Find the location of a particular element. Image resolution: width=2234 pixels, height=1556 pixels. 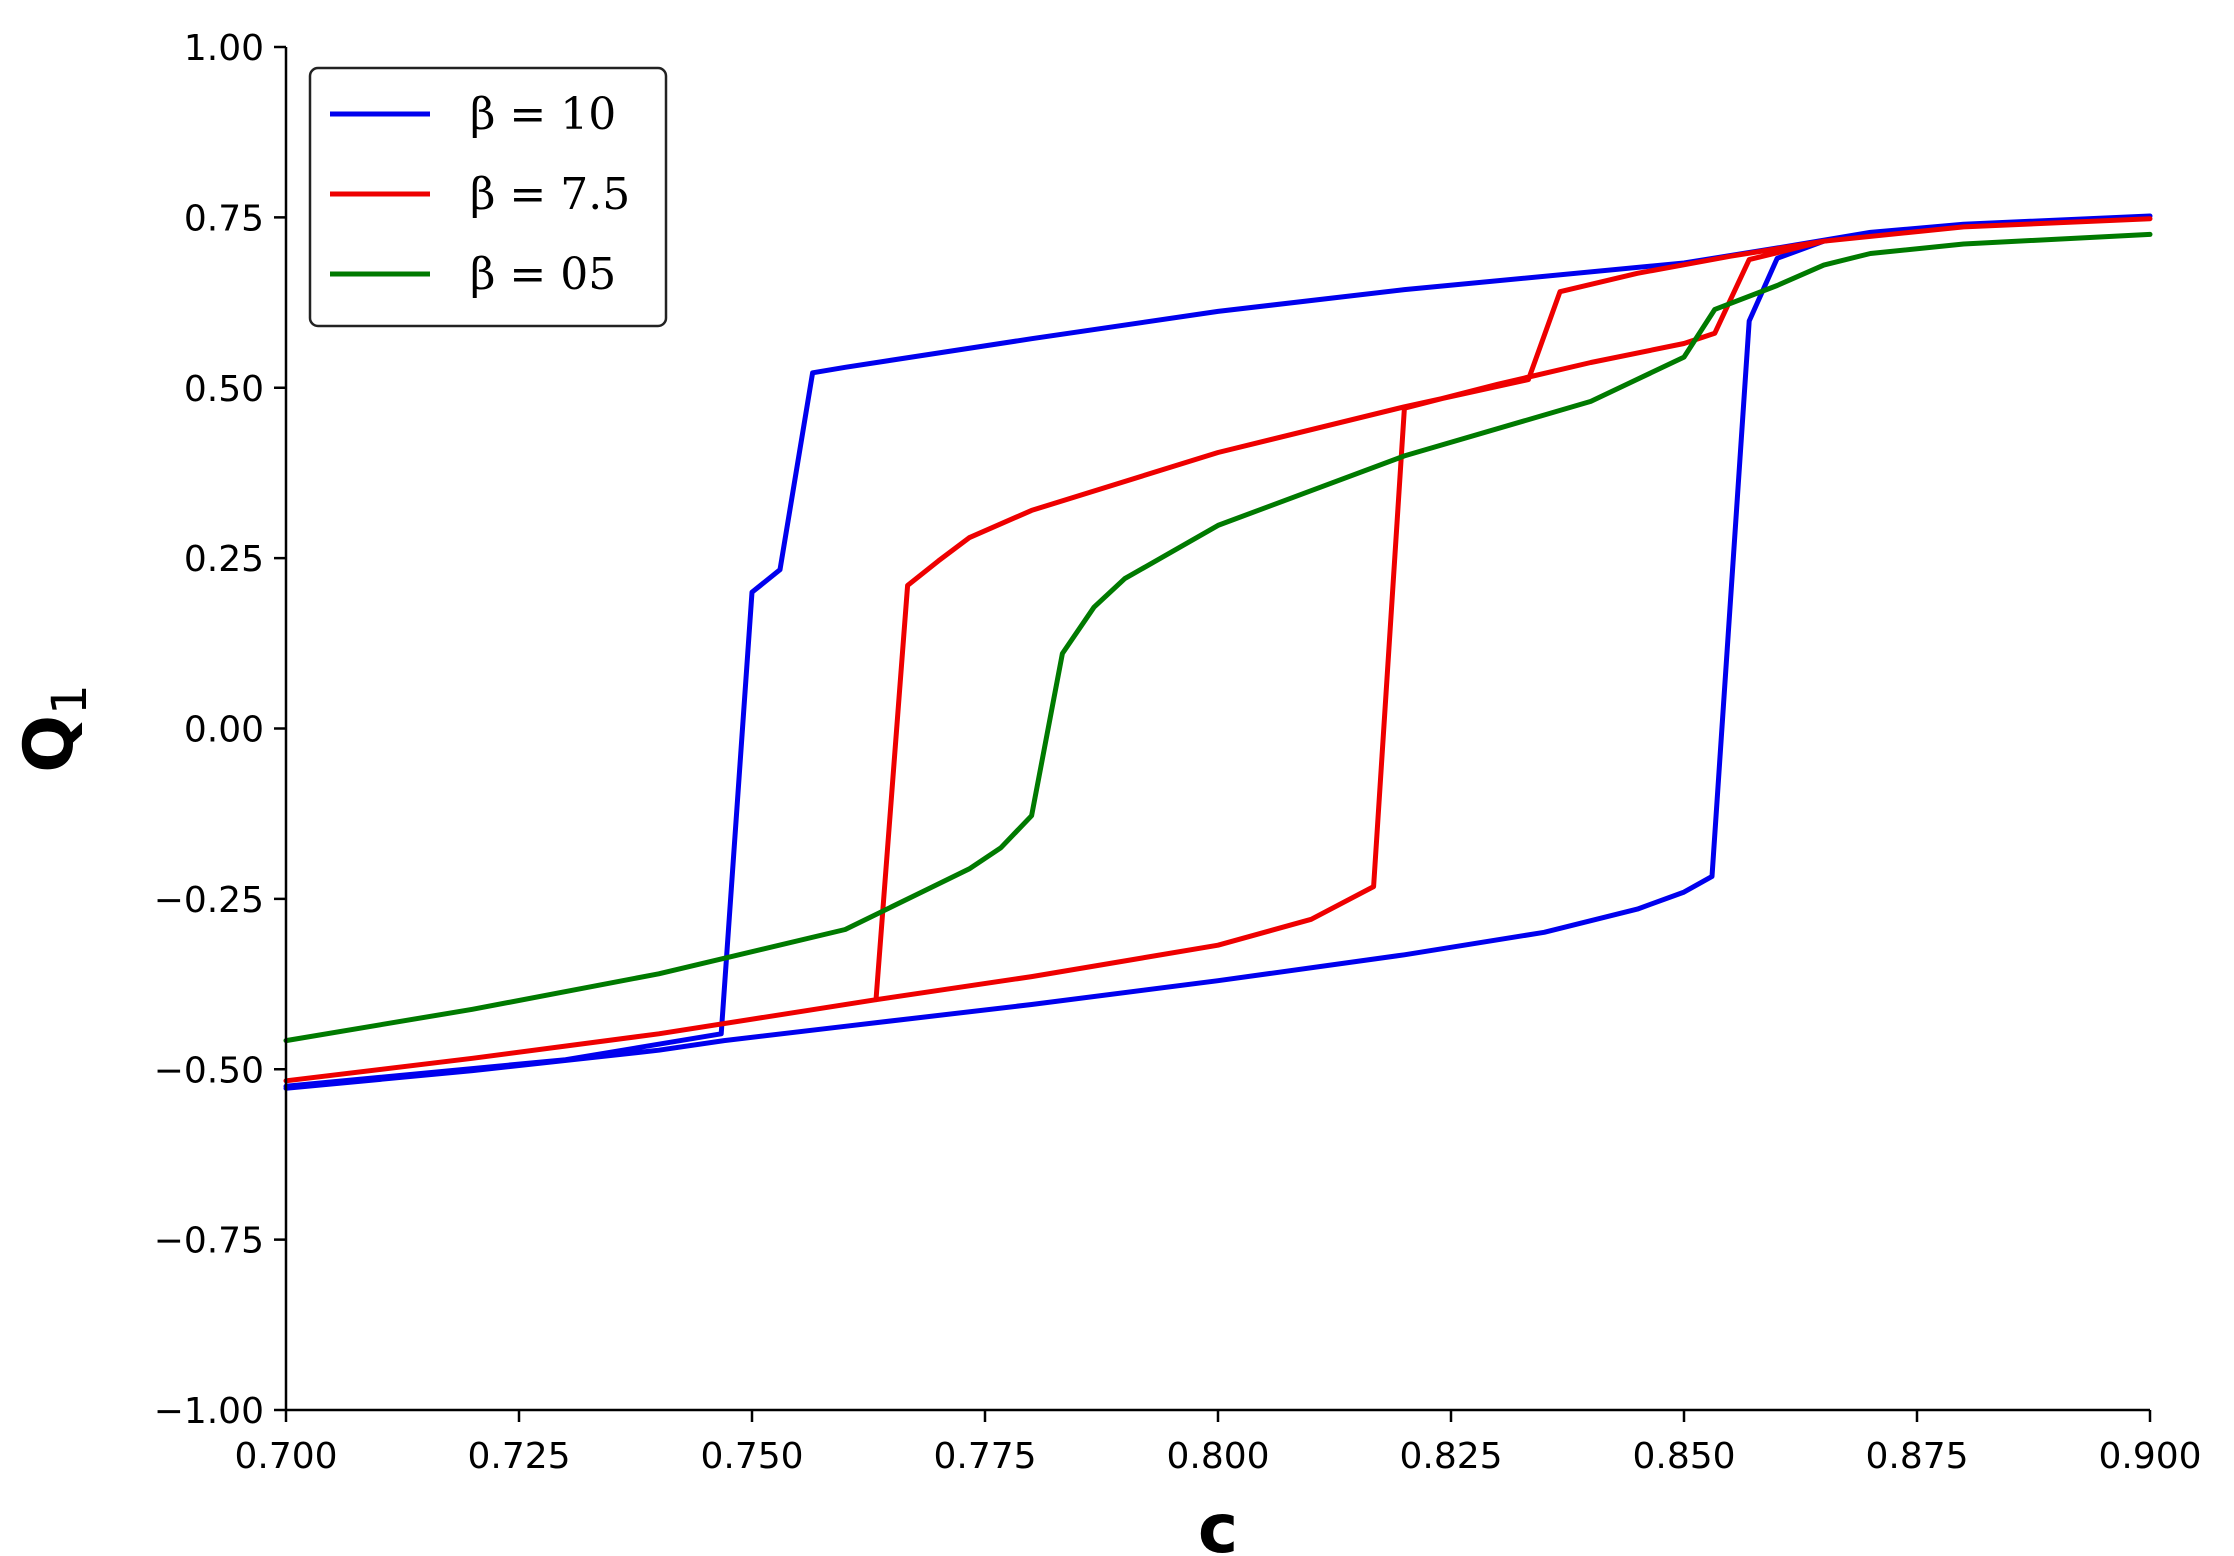

y-tick-label: −1.00 is located at coordinates (209, 1411).